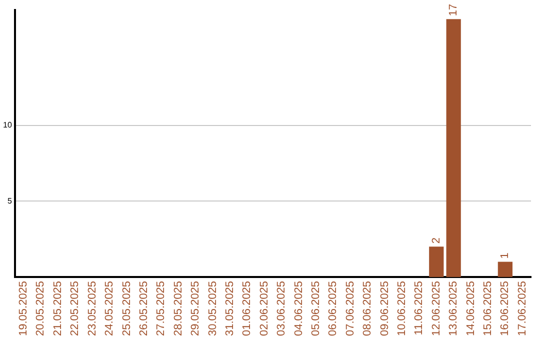  What do you see at coordinates (92, 308) in the screenshot?
I see `x-tick-label: 23.05.2025` at bounding box center [92, 308].